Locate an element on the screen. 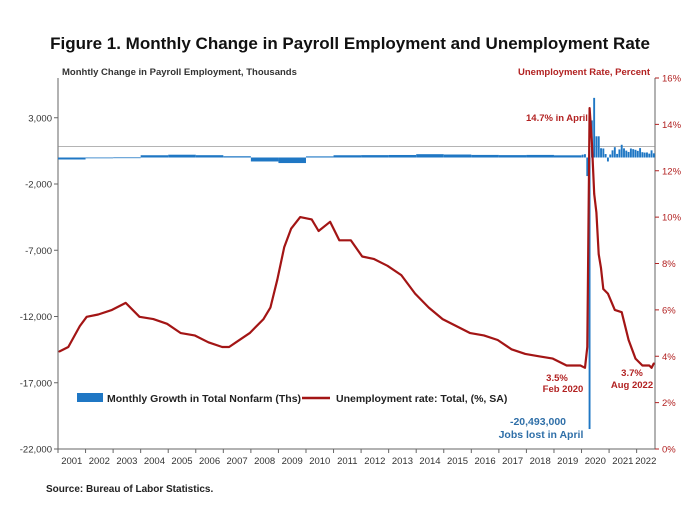 This screenshot has width=700, height=525. right-tick-label: 16% is located at coordinates (672, 79).